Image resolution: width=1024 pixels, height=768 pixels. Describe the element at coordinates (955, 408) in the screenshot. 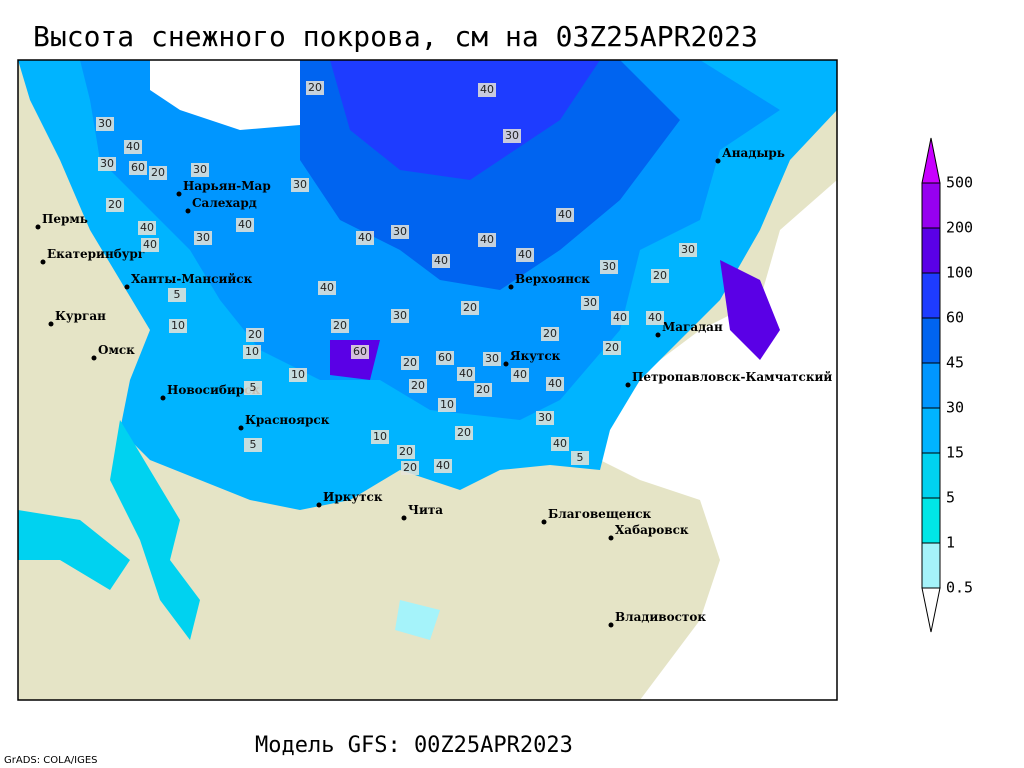

I see `colorbar-label: 30` at that location.